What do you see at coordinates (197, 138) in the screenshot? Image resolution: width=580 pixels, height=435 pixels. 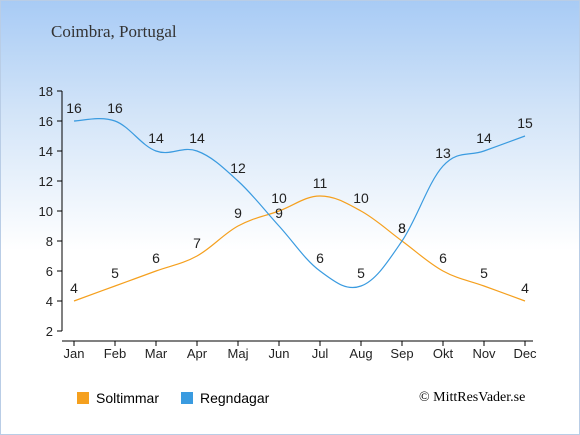 I see `data-label-regndagar-apr: 14` at bounding box center [197, 138].